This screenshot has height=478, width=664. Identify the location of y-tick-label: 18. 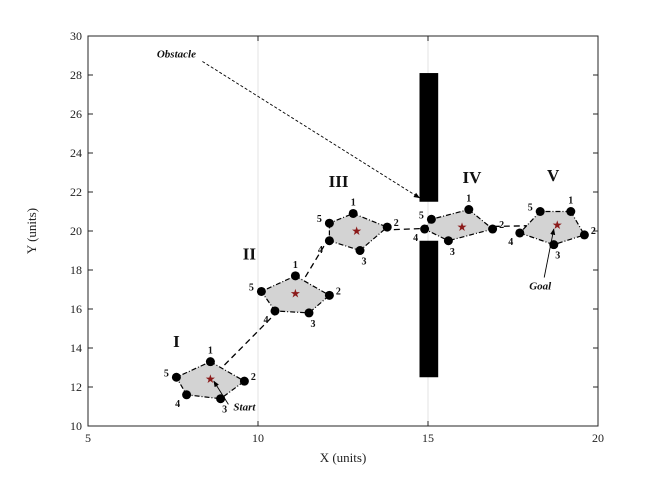
(76, 270).